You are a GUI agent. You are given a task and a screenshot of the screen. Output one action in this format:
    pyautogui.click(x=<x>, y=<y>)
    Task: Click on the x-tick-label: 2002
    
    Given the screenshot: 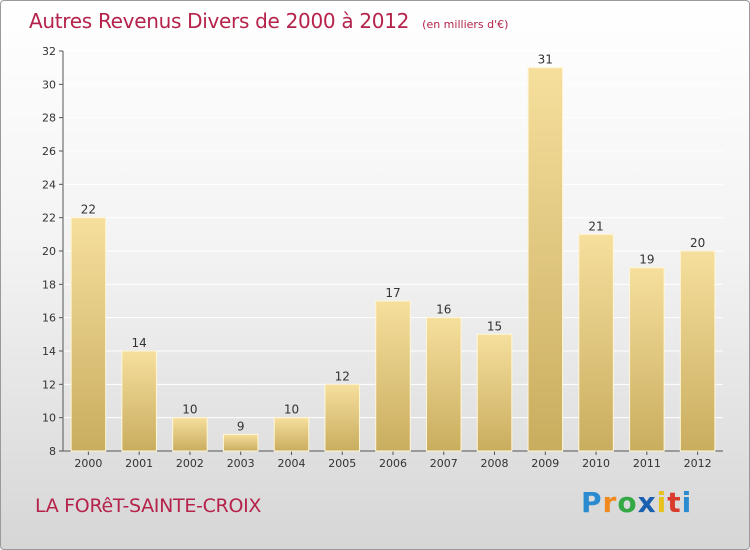 What is the action you would take?
    pyautogui.click(x=190, y=463)
    